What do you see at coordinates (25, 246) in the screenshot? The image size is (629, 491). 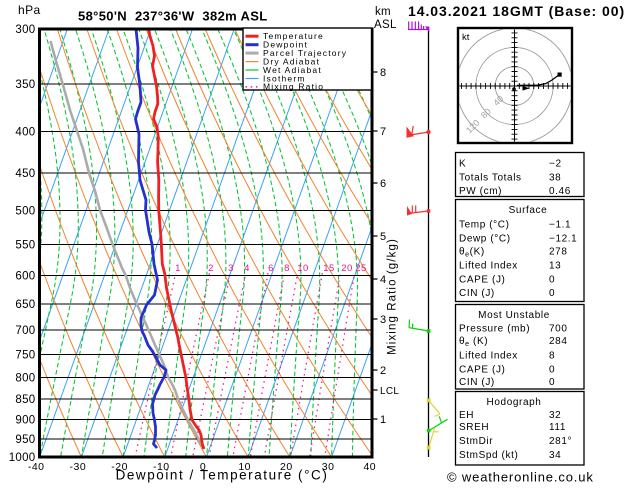 I see `svg-text: 550` at bounding box center [25, 246].